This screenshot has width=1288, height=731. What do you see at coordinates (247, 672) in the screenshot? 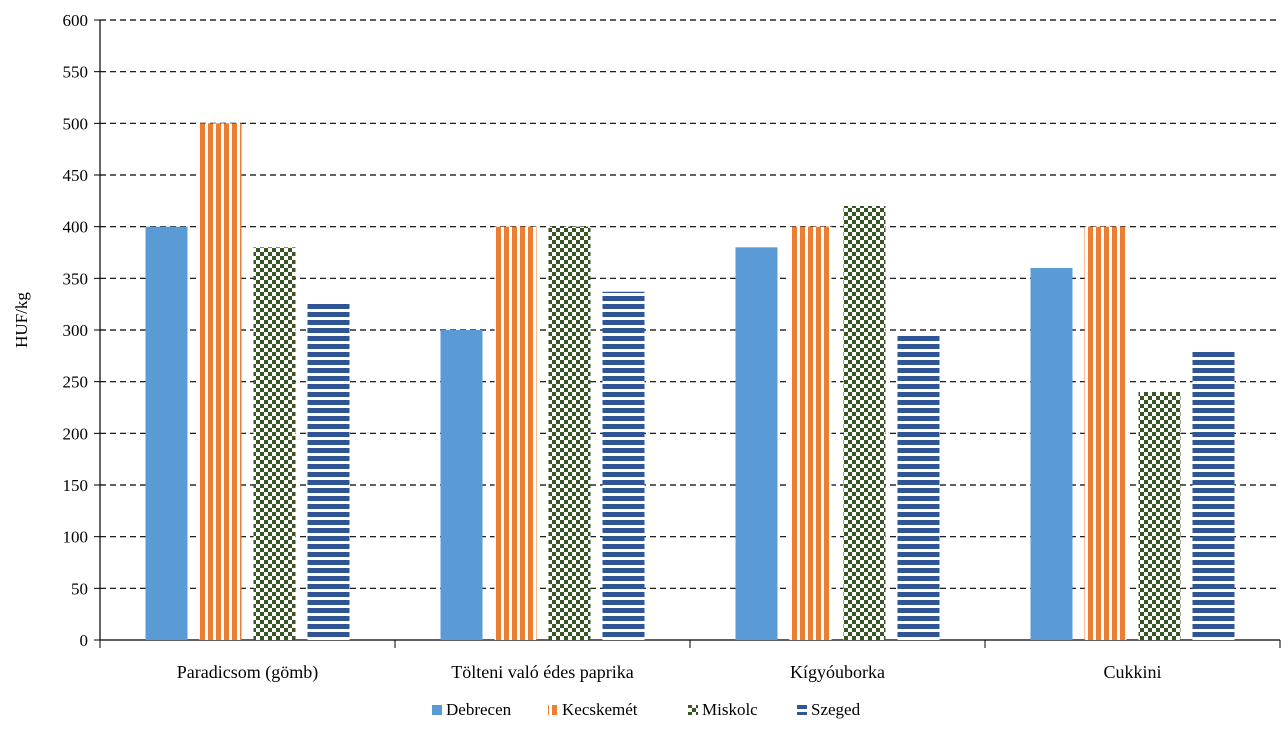
I see `category-label: Paradicsom (gömb)` at bounding box center [247, 672].